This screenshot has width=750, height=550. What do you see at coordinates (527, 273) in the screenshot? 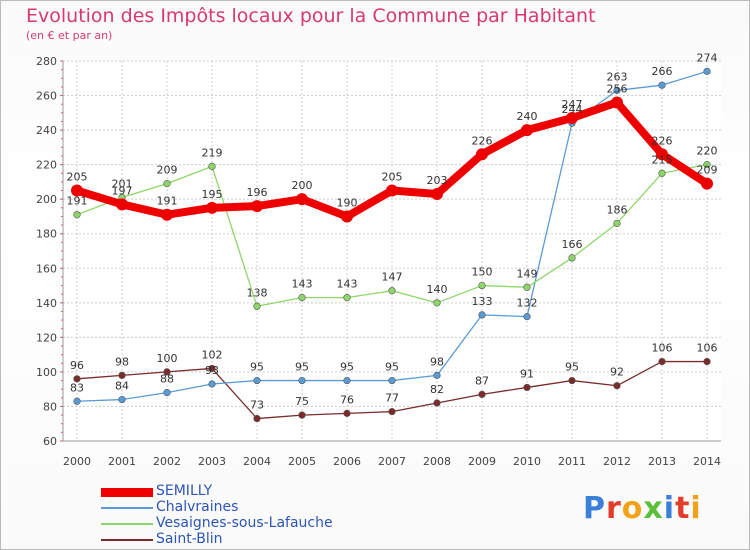
I see `data-label-vesaignes-sous-lafauche: 149` at bounding box center [527, 273].